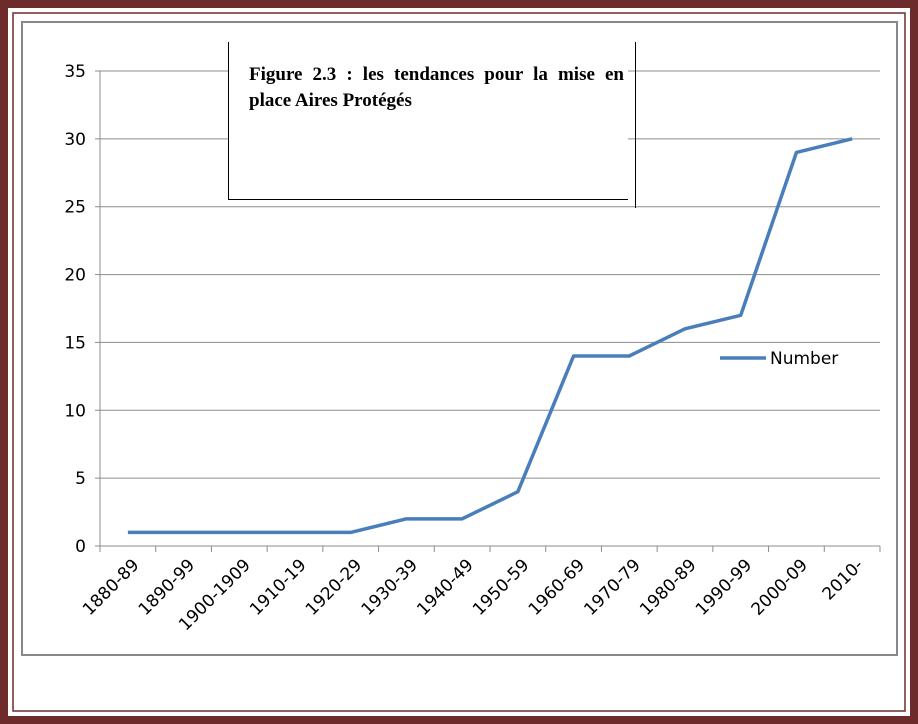  Describe the element at coordinates (75, 140) in the screenshot. I see `y-tick-label: 30` at that location.